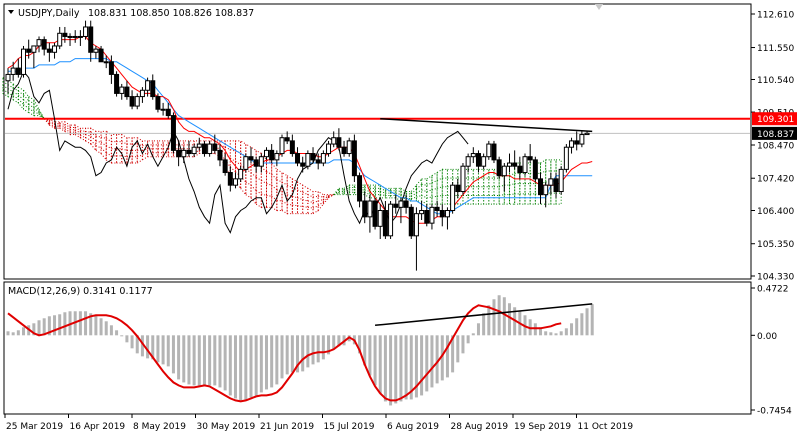  Describe the element at coordinates (98, 427) in the screenshot. I see `time-tick-label: 16 Apr 2019` at that location.